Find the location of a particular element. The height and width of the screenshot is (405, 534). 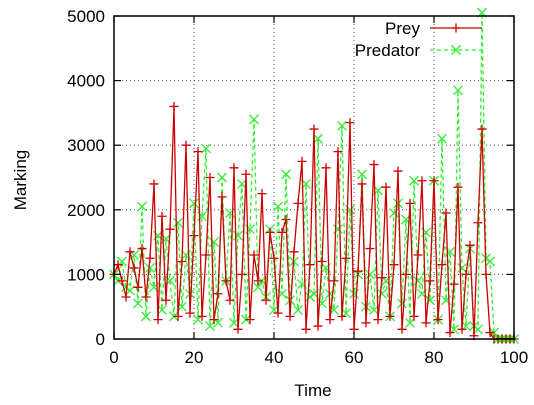

y-tick-label: 2000 is located at coordinates (86, 210).